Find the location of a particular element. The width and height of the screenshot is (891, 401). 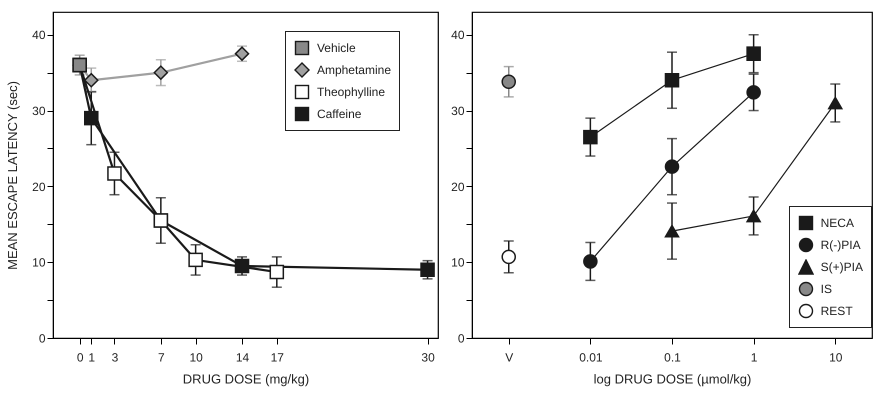

legend-label: NECA is located at coordinates (837, 223).